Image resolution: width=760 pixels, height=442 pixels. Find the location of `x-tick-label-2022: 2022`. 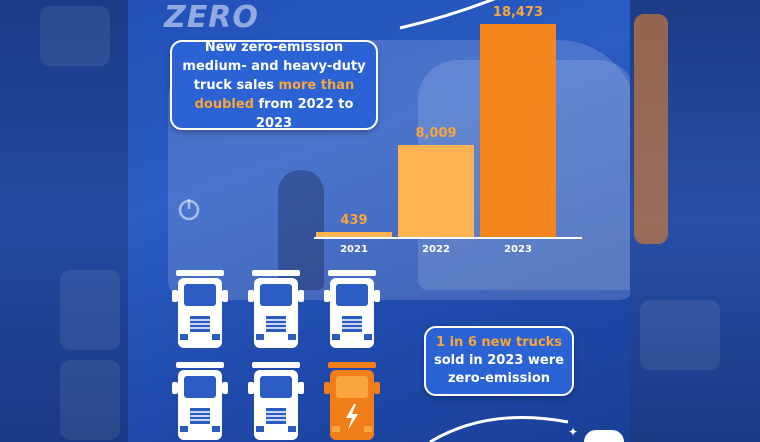

x-tick-label-2022: 2022 is located at coordinates (436, 249).